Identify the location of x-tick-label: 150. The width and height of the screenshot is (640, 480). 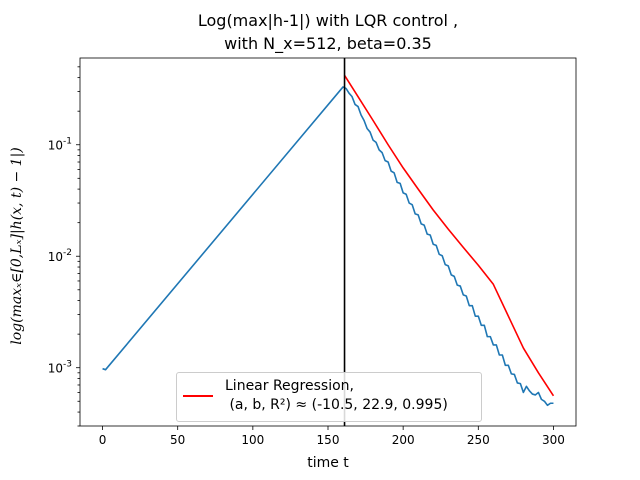
(328, 440).